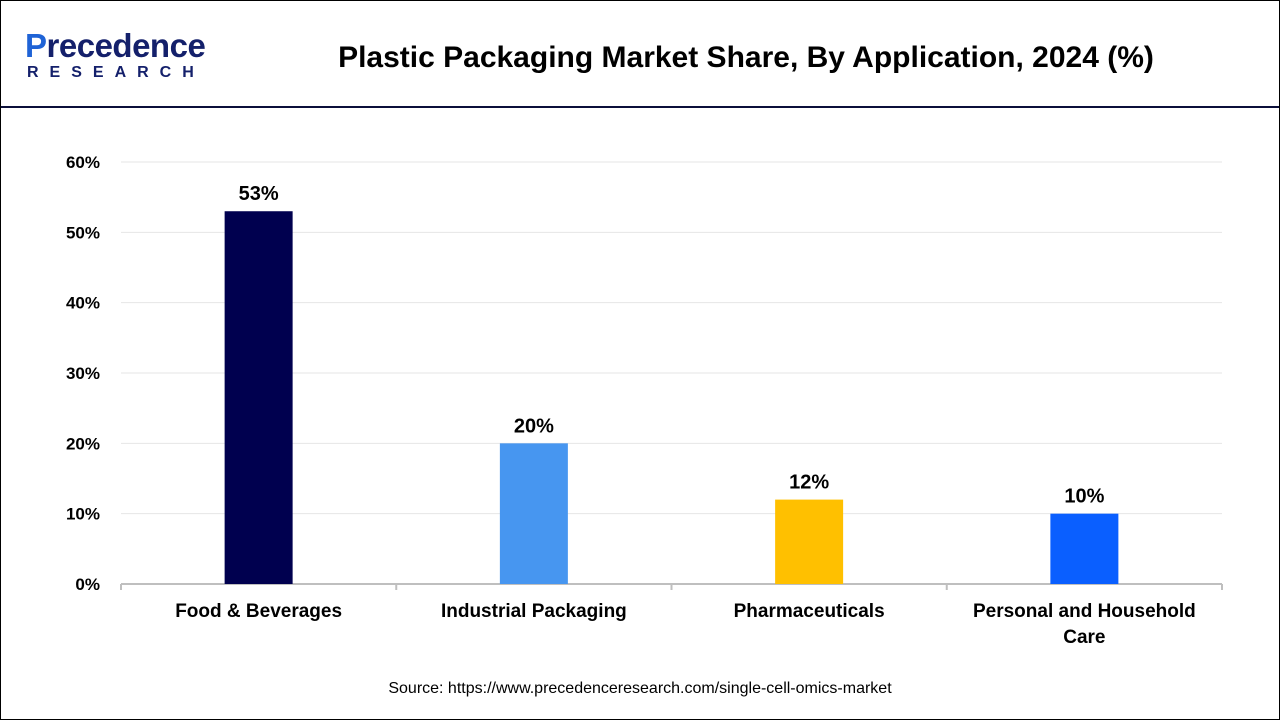  I want to click on data-label: 20%, so click(534, 426).